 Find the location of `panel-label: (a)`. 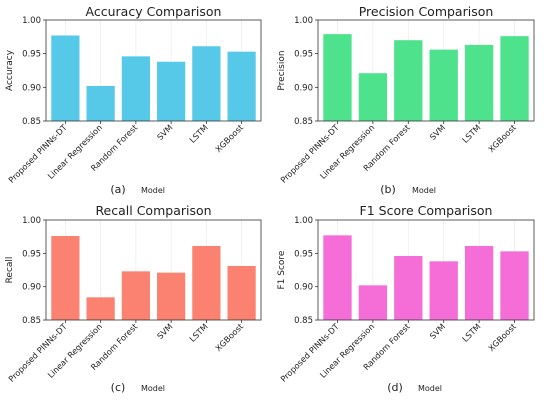

panel-label: (a) is located at coordinates (117, 189).